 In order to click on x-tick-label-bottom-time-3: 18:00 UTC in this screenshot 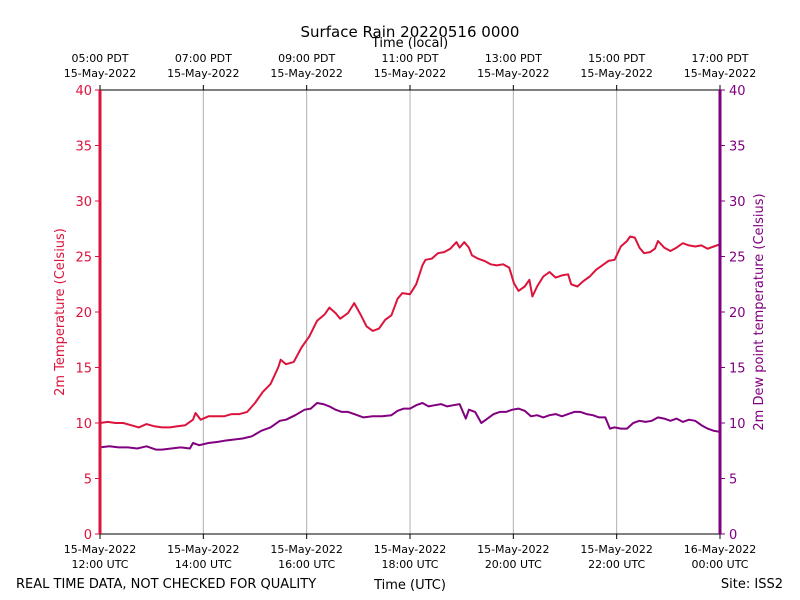, I will do `click(409, 564)`.